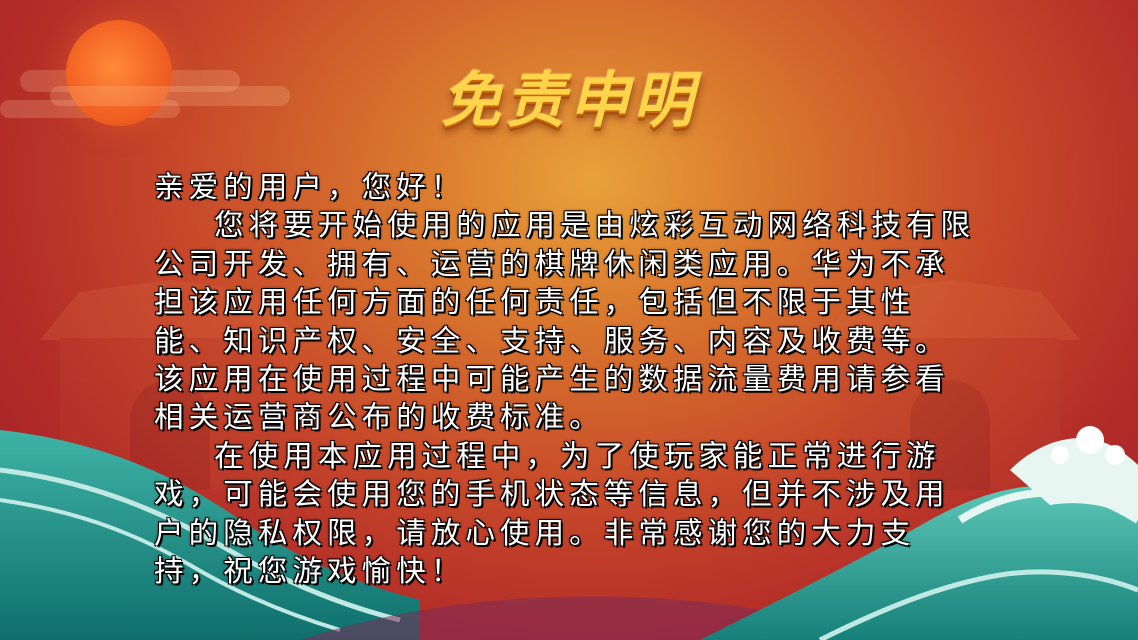  I want to click on page-title: 免责申明, so click(569, 101).